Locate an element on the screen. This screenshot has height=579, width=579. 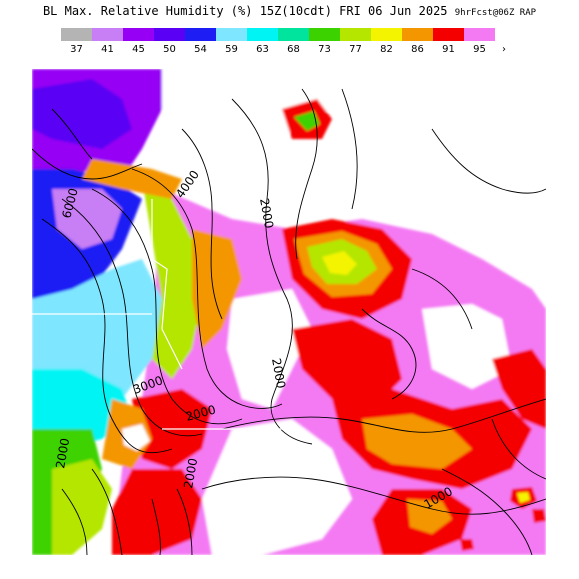
legend-swatch: 82 is located at coordinates (386, 43).